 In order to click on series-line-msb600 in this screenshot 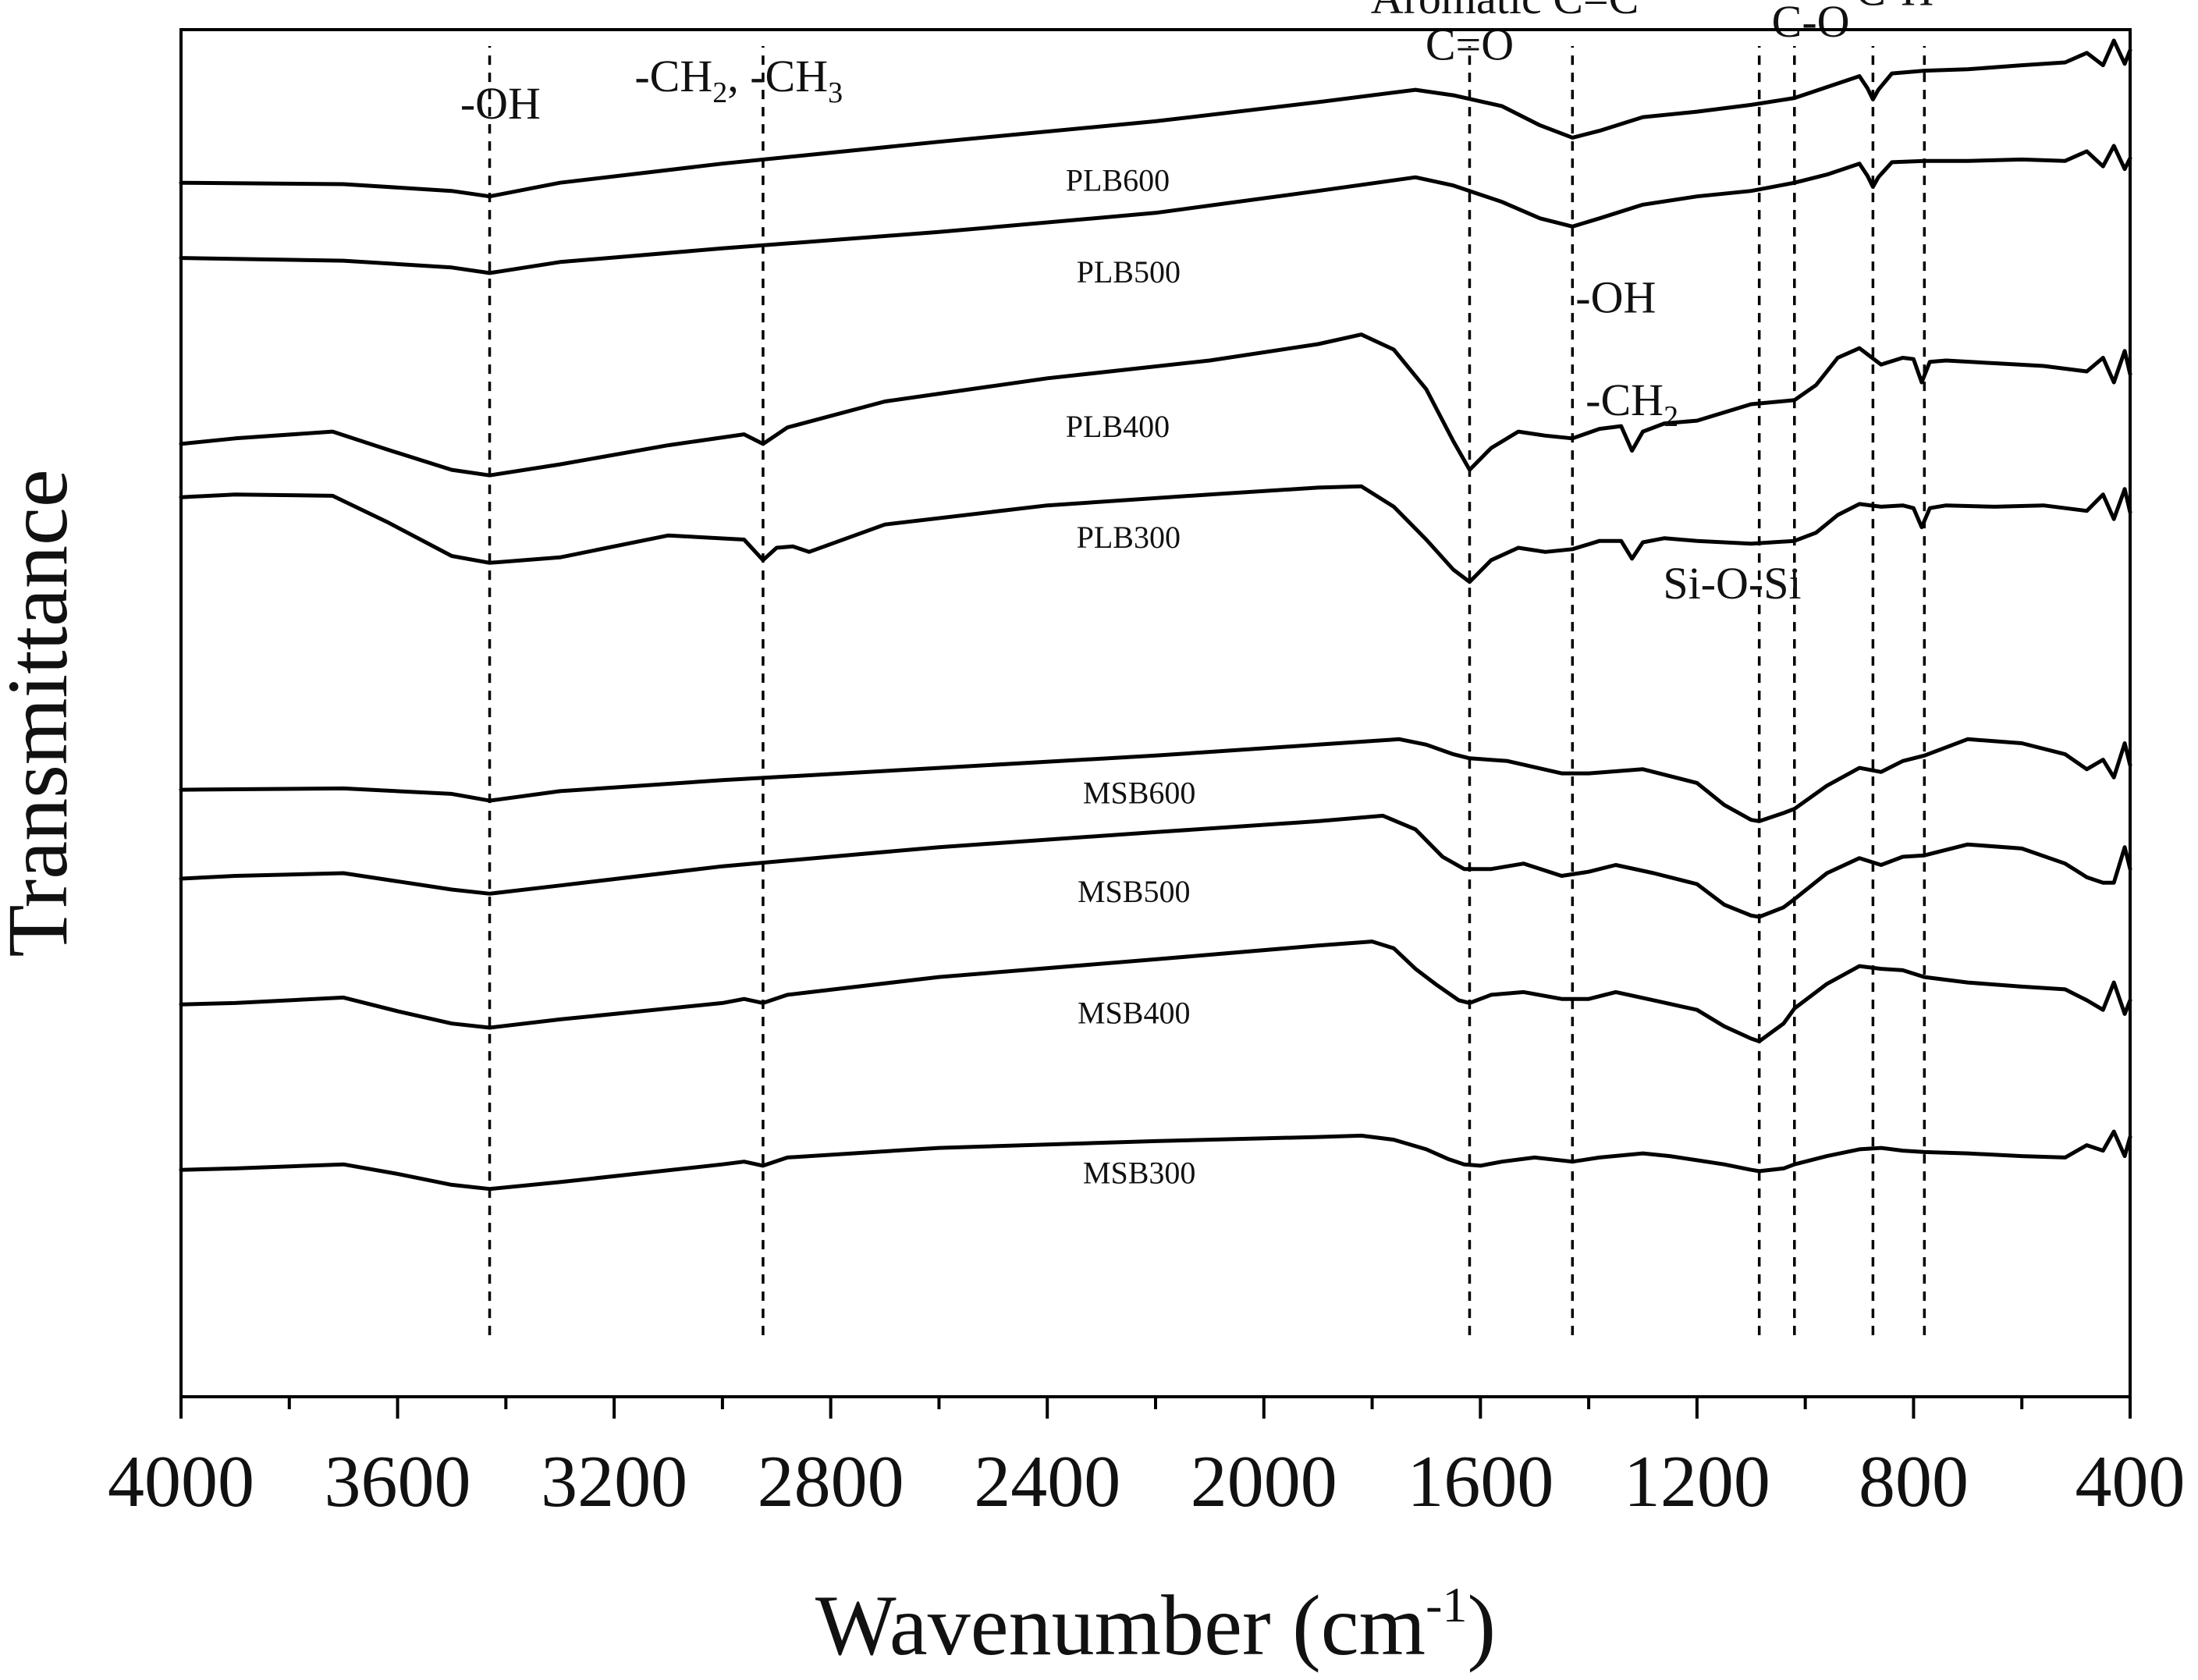, I will do `click(1155, 780)`.